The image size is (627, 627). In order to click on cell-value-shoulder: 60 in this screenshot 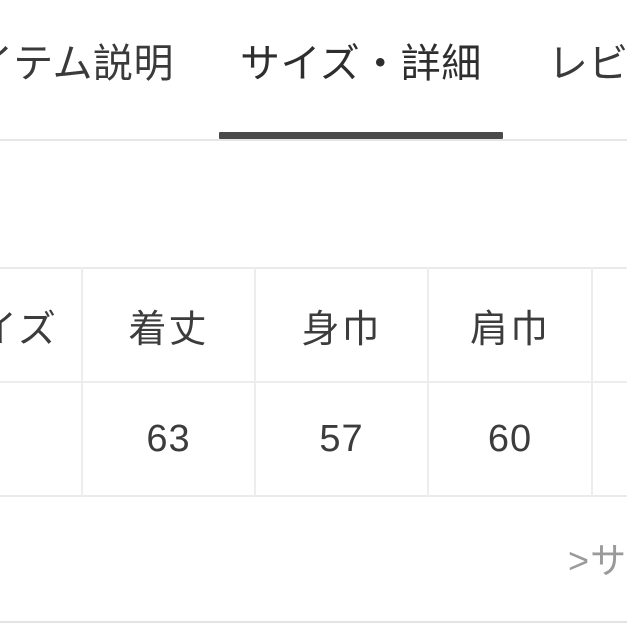, I will do `click(510, 438)`.